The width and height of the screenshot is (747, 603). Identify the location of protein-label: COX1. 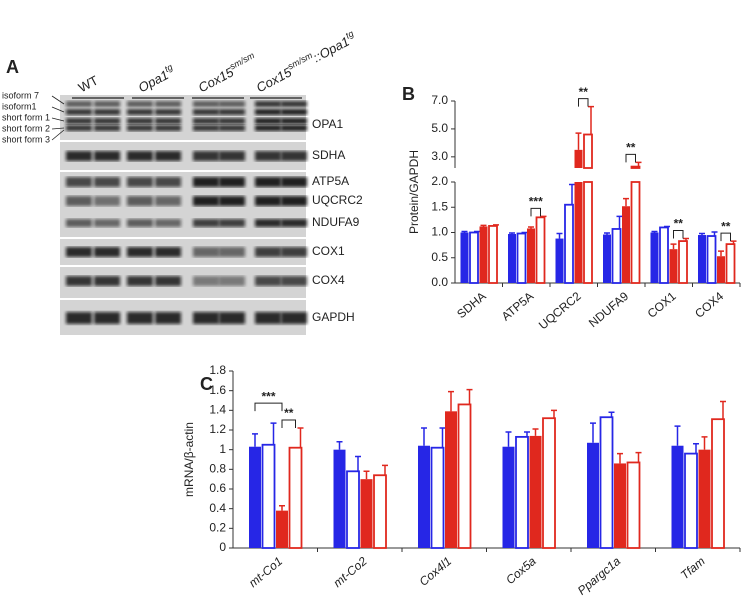
(328, 251).